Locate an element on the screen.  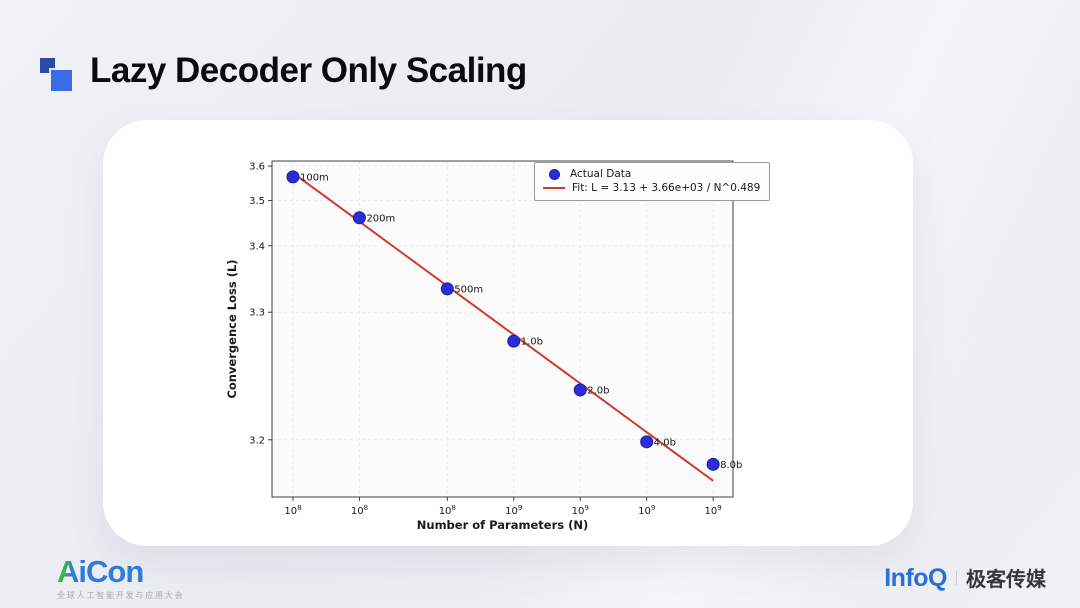
infoq-brand-text: 极客传媒 is located at coordinates (1006, 580).